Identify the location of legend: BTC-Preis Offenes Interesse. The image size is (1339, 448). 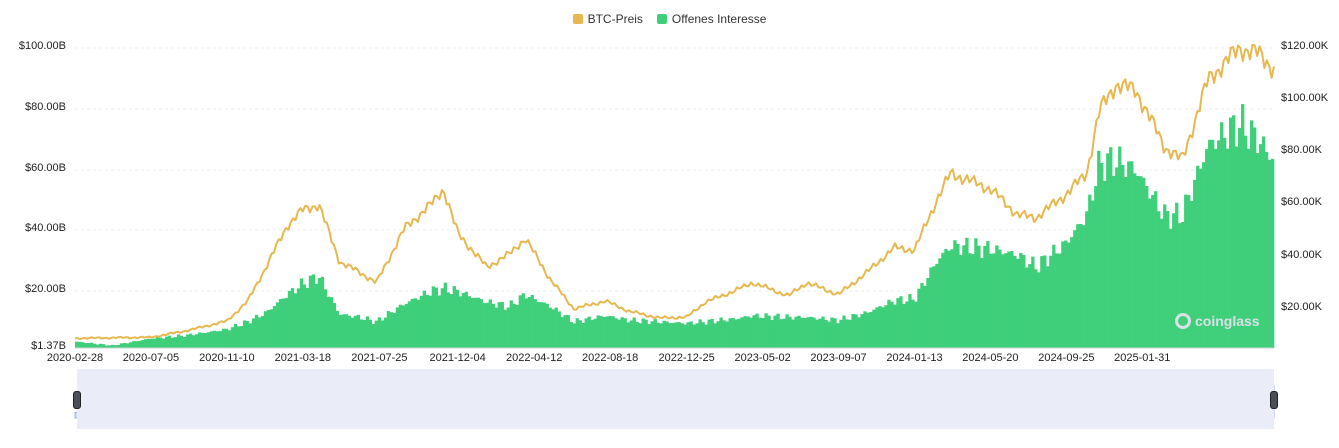
(669, 19).